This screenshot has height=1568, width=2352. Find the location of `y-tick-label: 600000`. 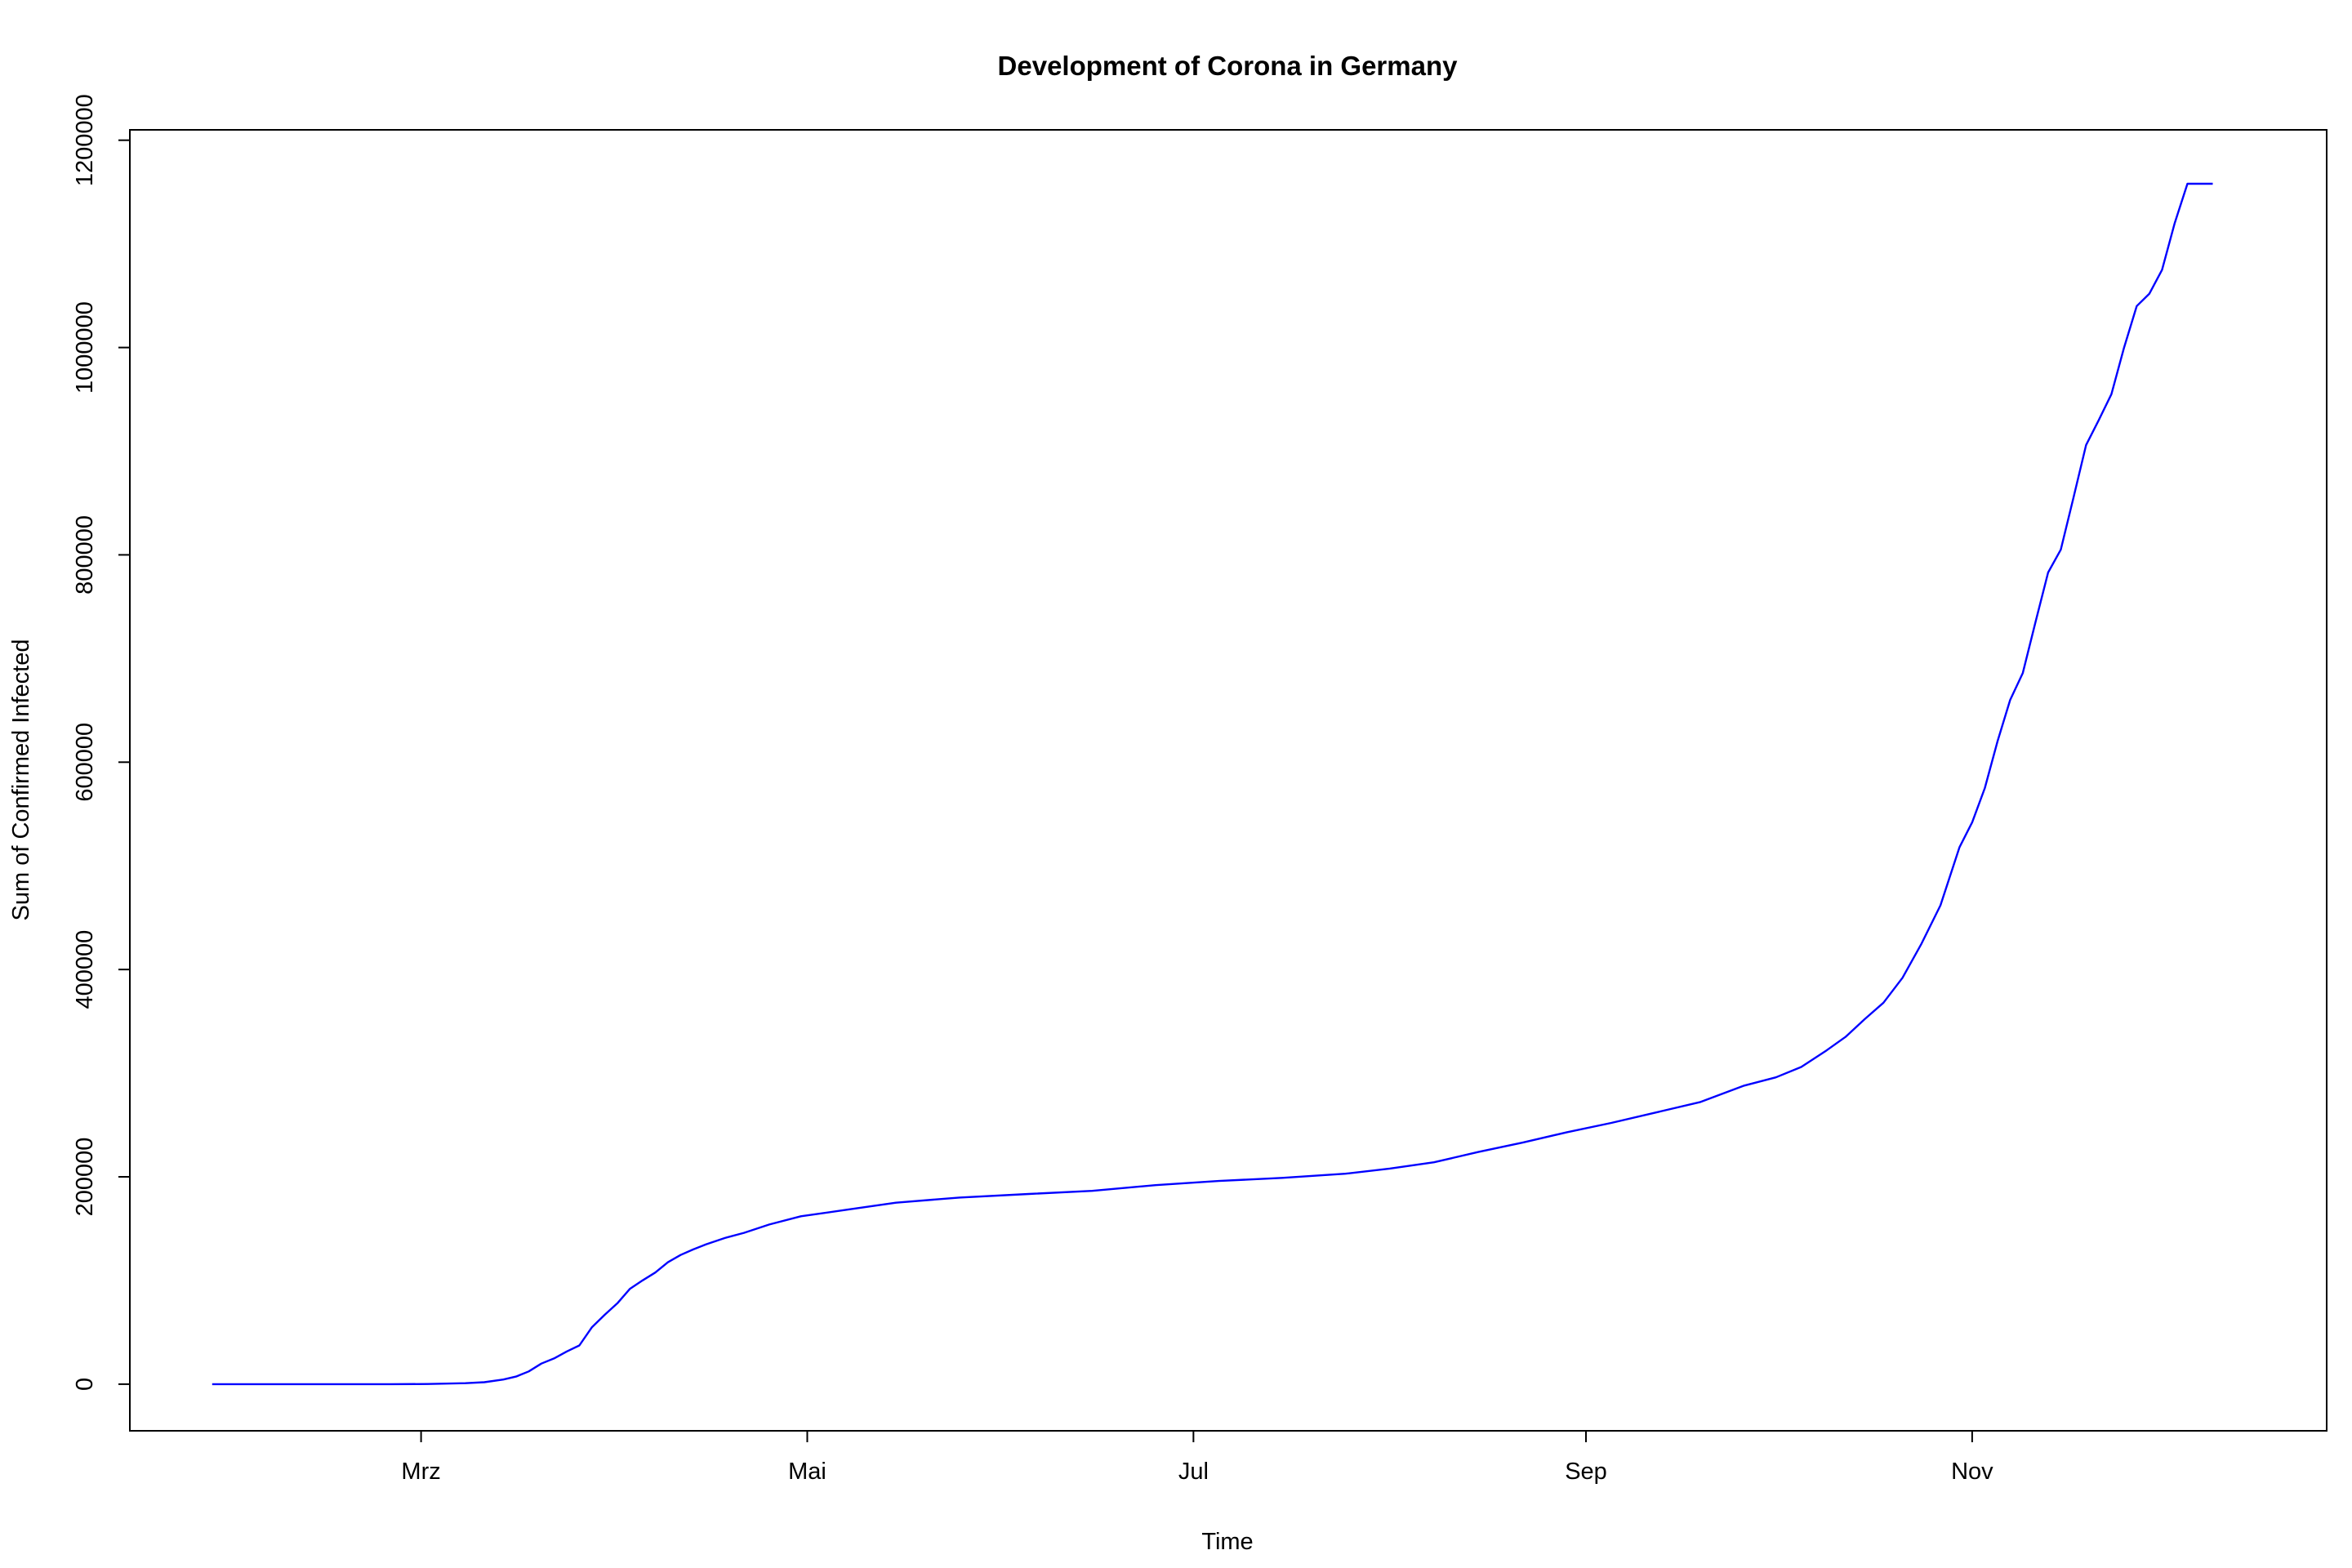

y-tick-label: 600000 is located at coordinates (85, 762).